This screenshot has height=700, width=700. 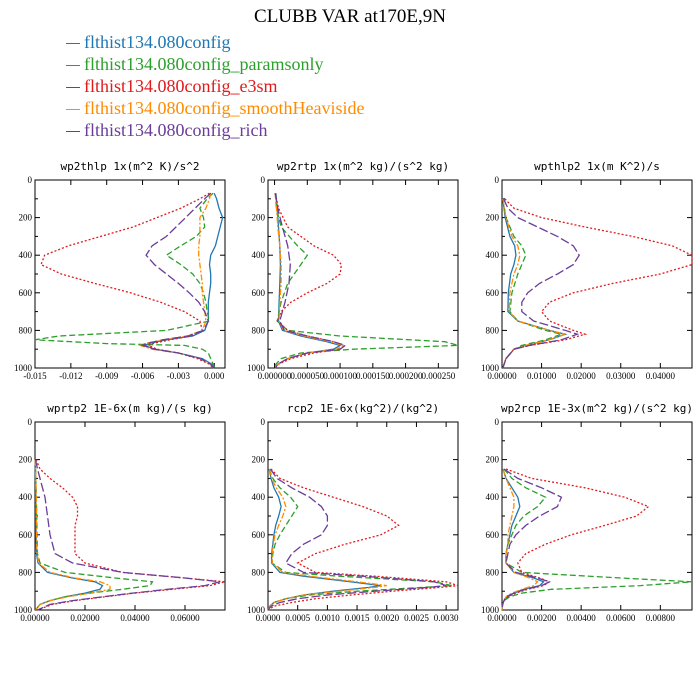 What do you see at coordinates (542, 618) in the screenshot?
I see `x-tick-label: 0.00200` at bounding box center [542, 618].